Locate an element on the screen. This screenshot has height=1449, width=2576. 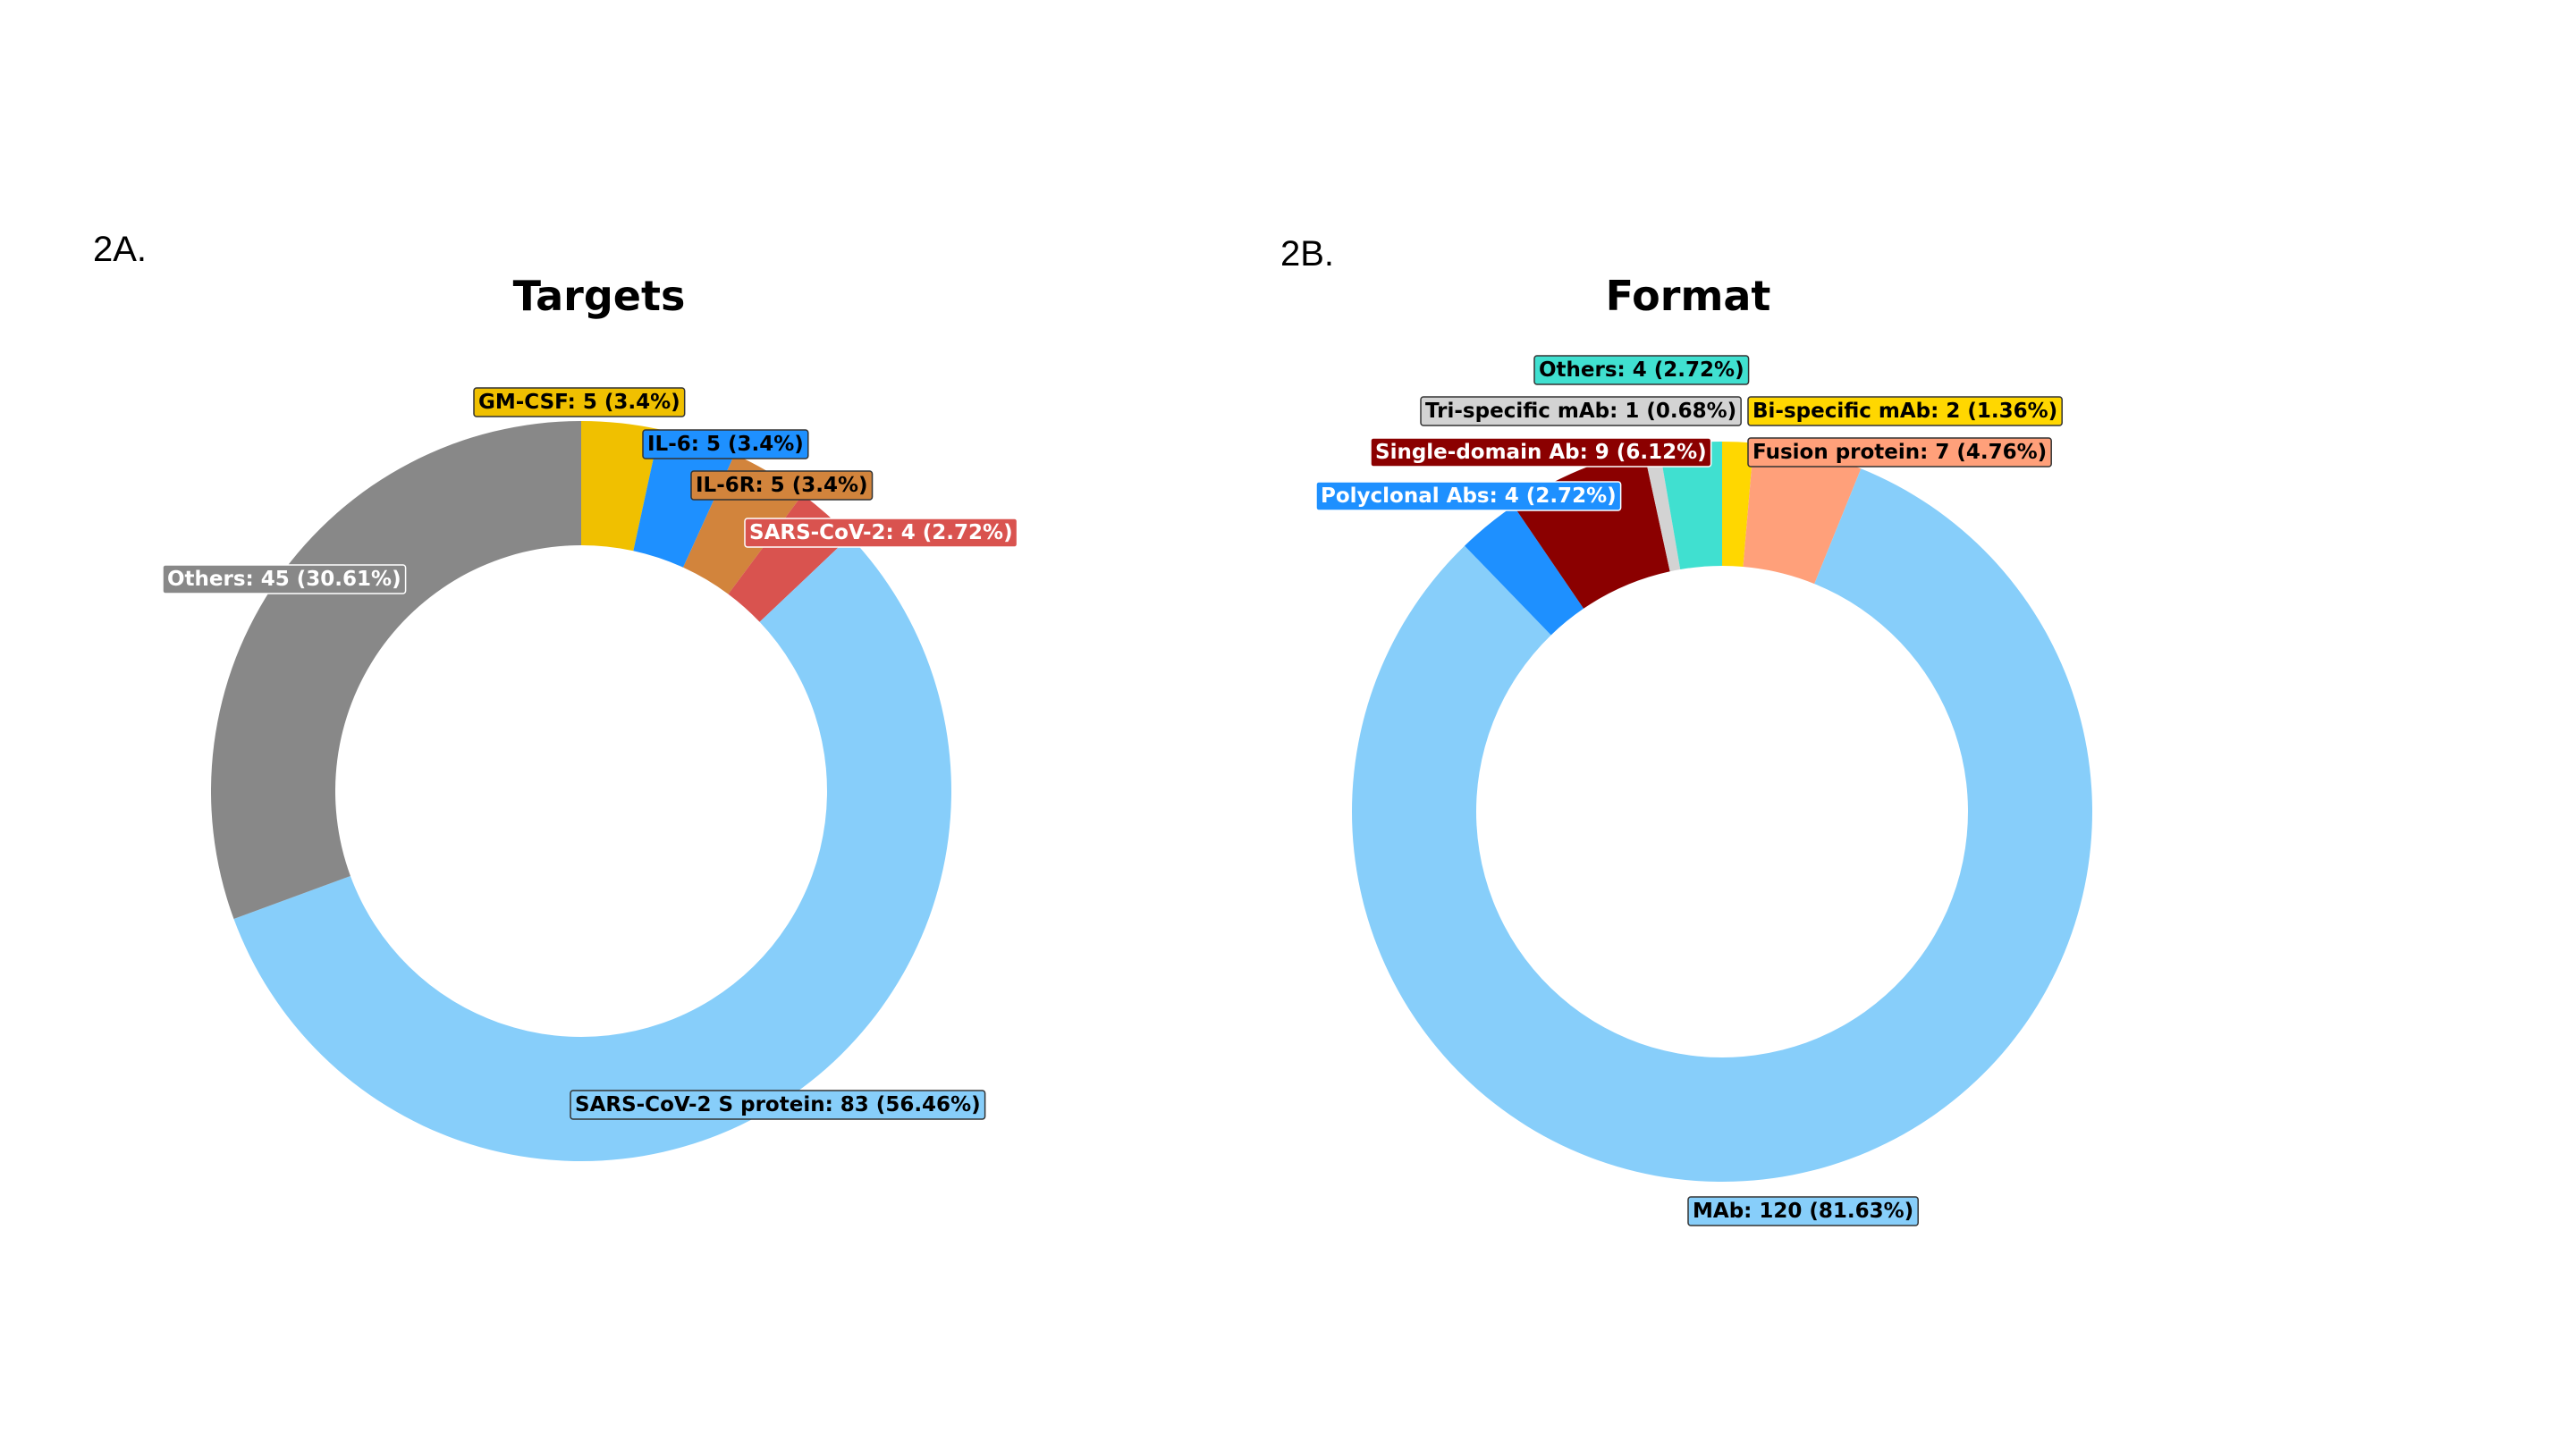
slice-label-text: IL-6R: 5 (3.4%) is located at coordinates (782, 486).